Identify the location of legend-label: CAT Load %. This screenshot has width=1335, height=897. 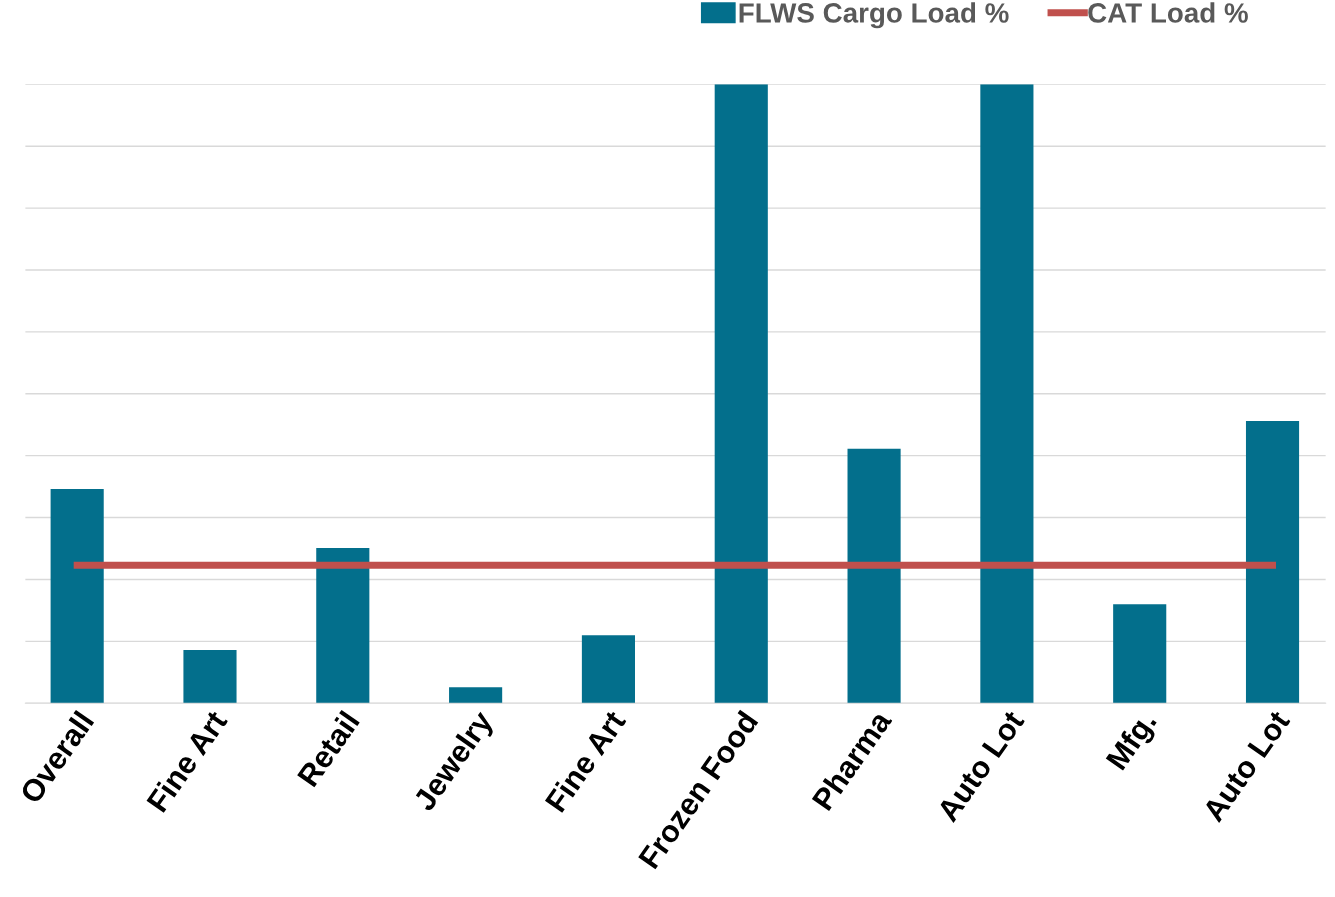
(1168, 12).